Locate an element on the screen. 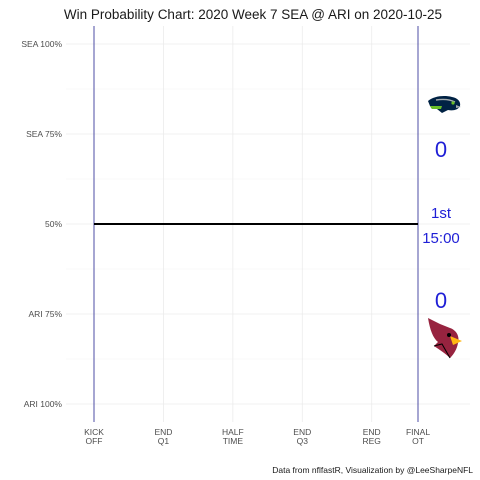  game-quarter: 1st is located at coordinates (441, 213).